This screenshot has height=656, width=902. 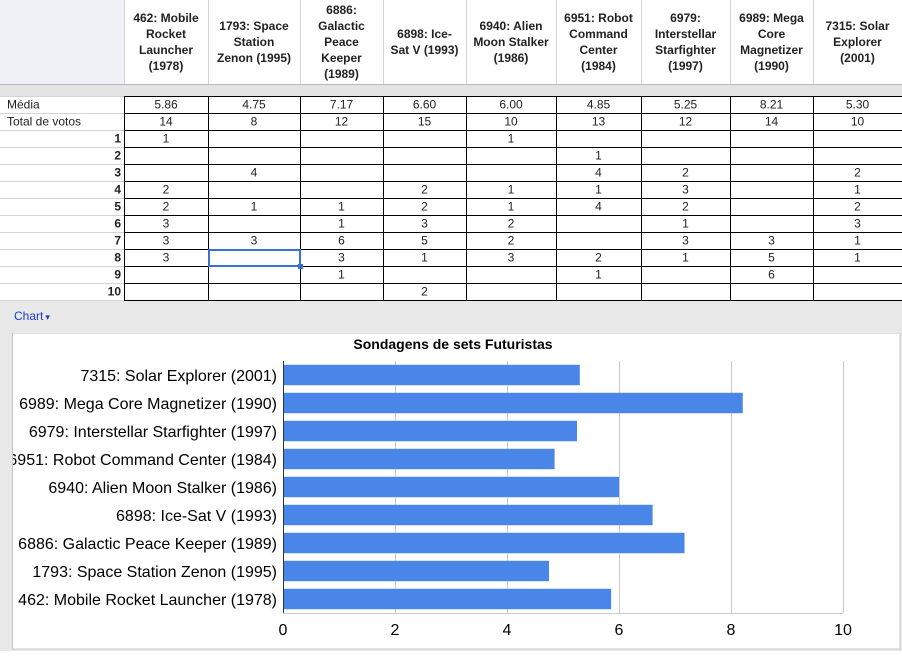 I want to click on table-cell: 4.85, so click(x=599, y=105).